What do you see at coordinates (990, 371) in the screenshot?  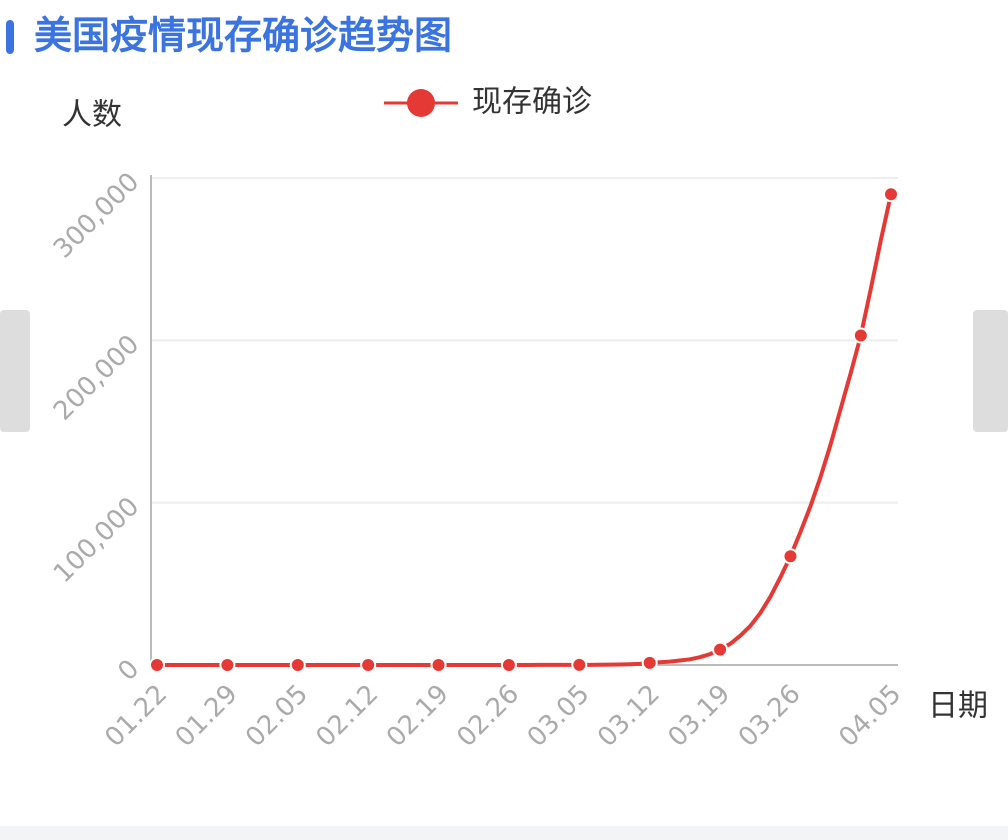 I see `next-button` at bounding box center [990, 371].